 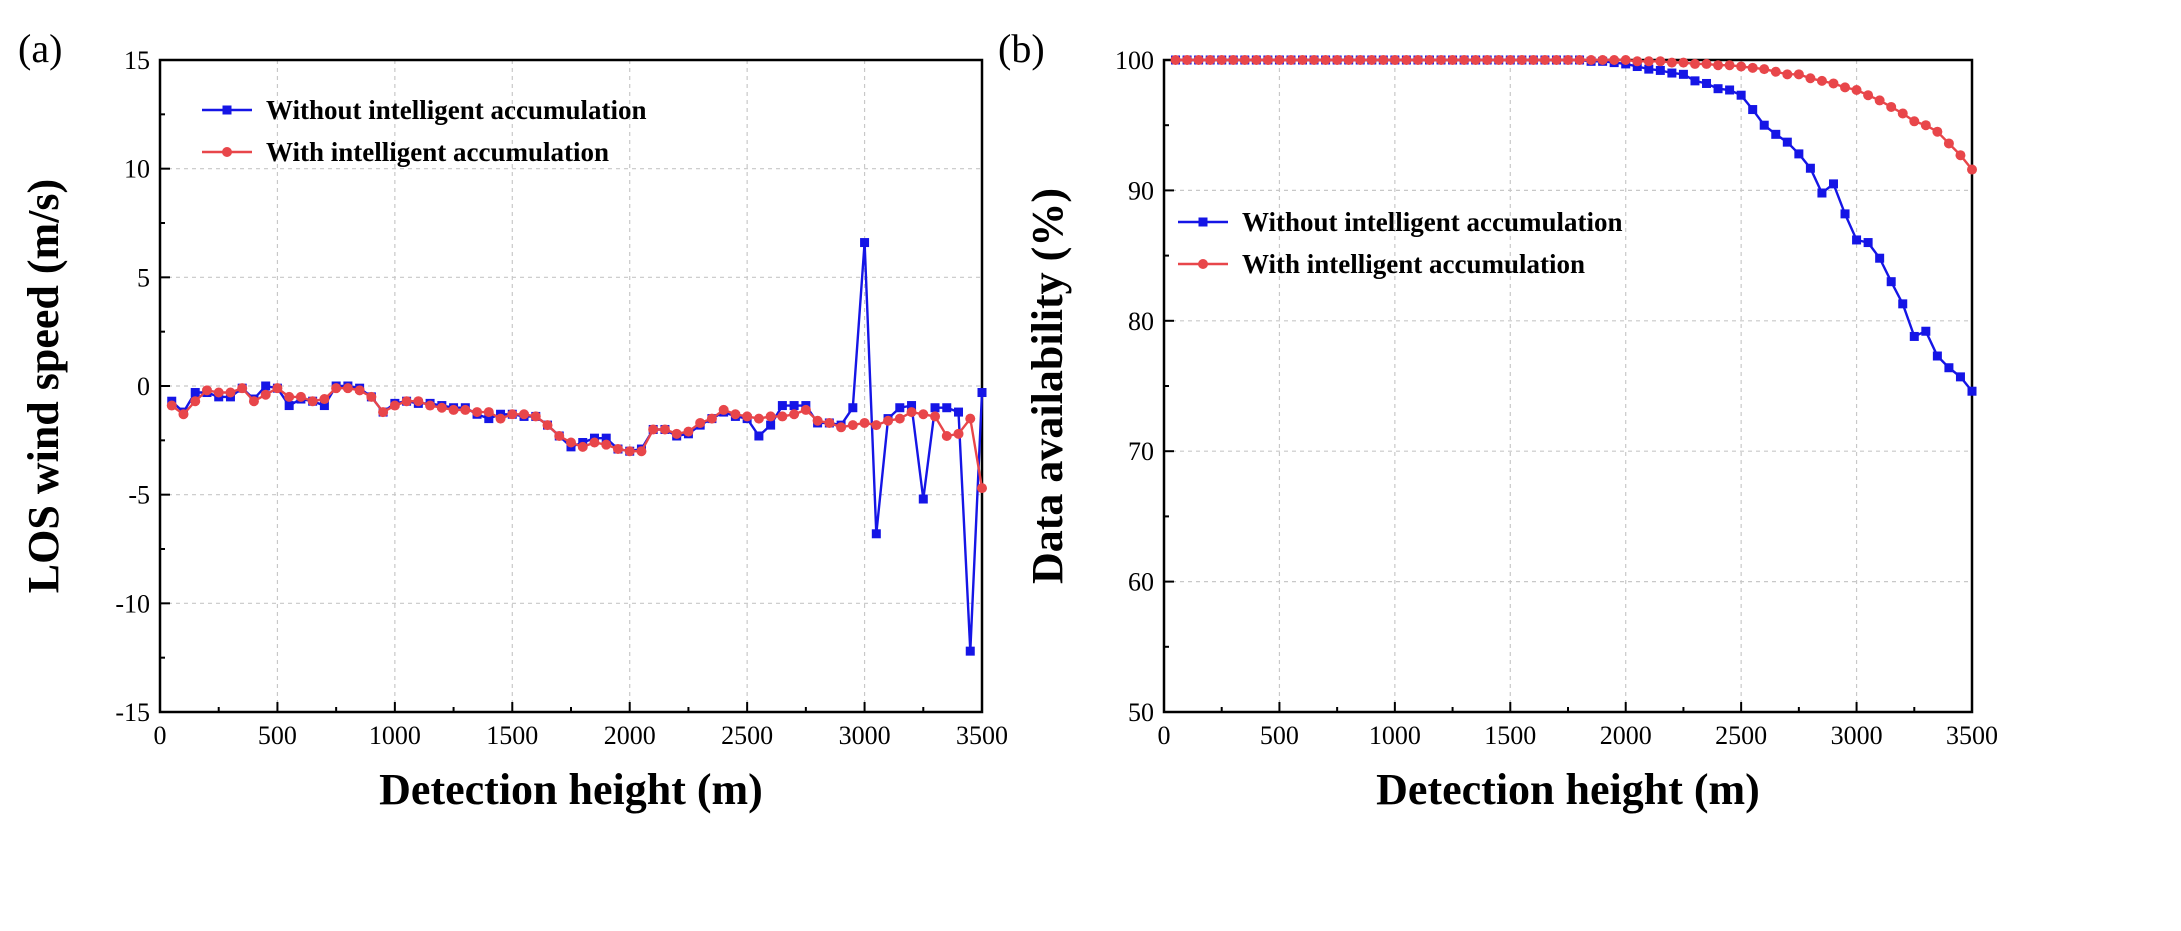 What do you see at coordinates (865, 735) in the screenshot?
I see `x-tick-label: 3000` at bounding box center [865, 735].